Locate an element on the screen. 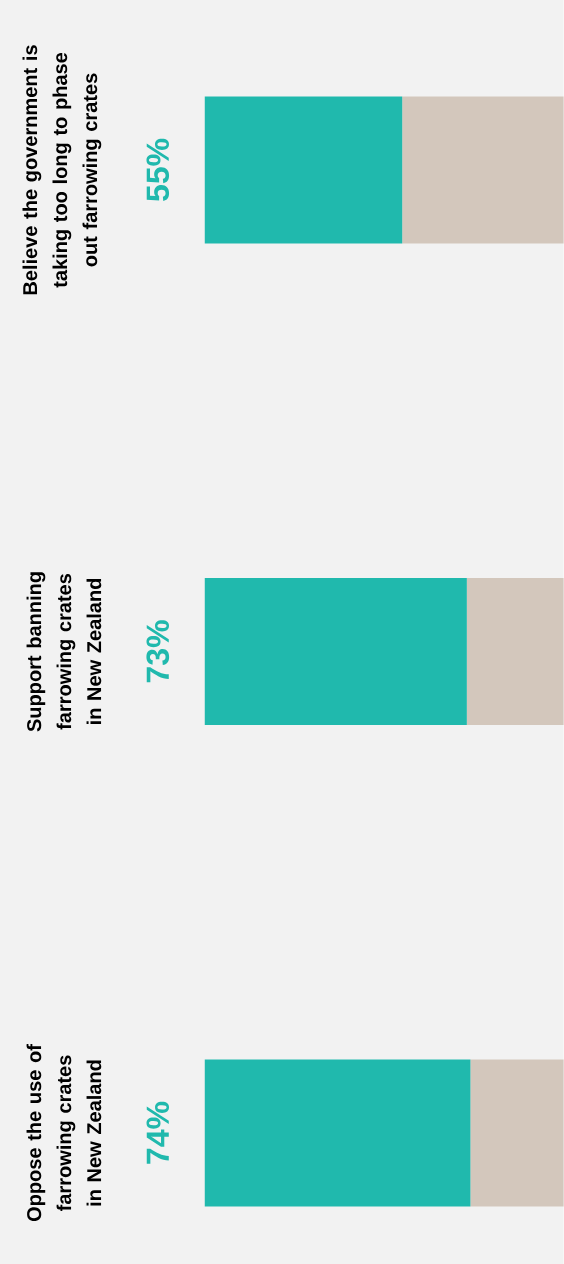 The width and height of the screenshot is (564, 1264). y-tick-label: Believe the government is taking too long to phase out farrowing crates is located at coordinates (62, 170).